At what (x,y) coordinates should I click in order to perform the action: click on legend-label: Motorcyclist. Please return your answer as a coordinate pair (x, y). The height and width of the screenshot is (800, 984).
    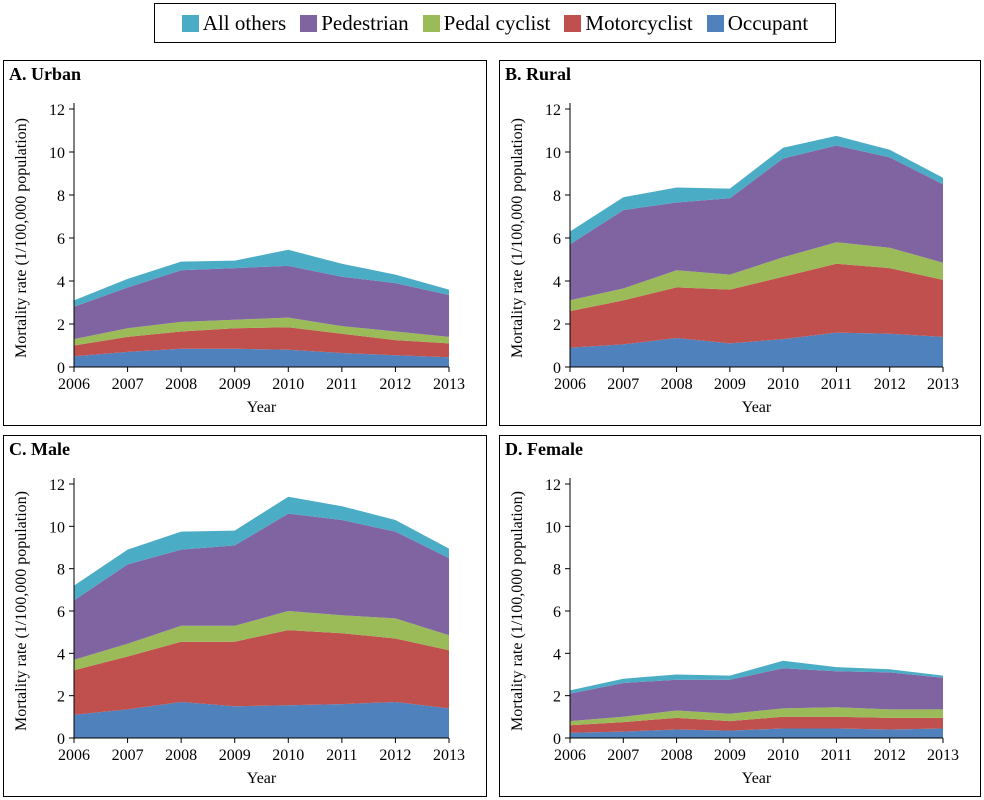
    Looking at the image, I should click on (639, 22).